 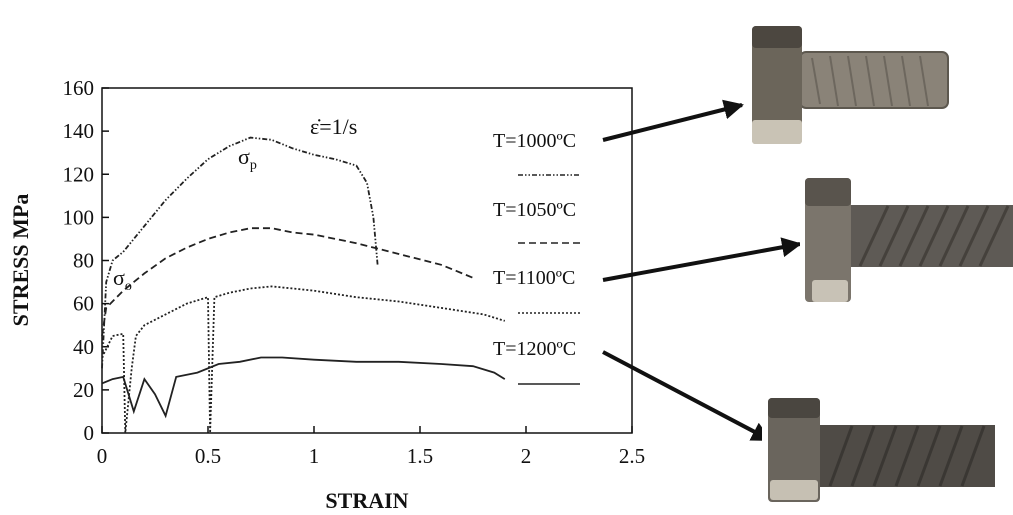 I want to click on y-tick-label: 40, so click(x=83, y=347).